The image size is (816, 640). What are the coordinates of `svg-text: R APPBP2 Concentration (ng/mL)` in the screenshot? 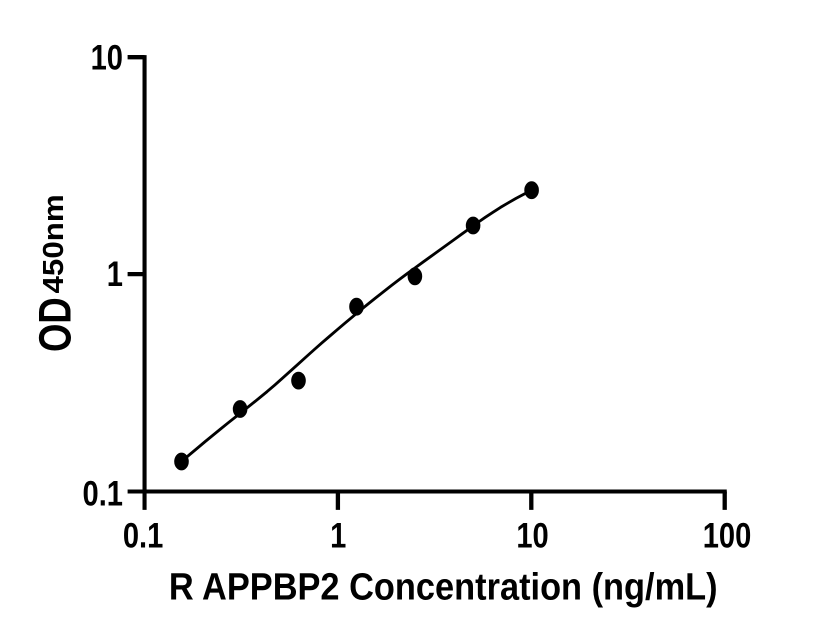 It's located at (443, 586).